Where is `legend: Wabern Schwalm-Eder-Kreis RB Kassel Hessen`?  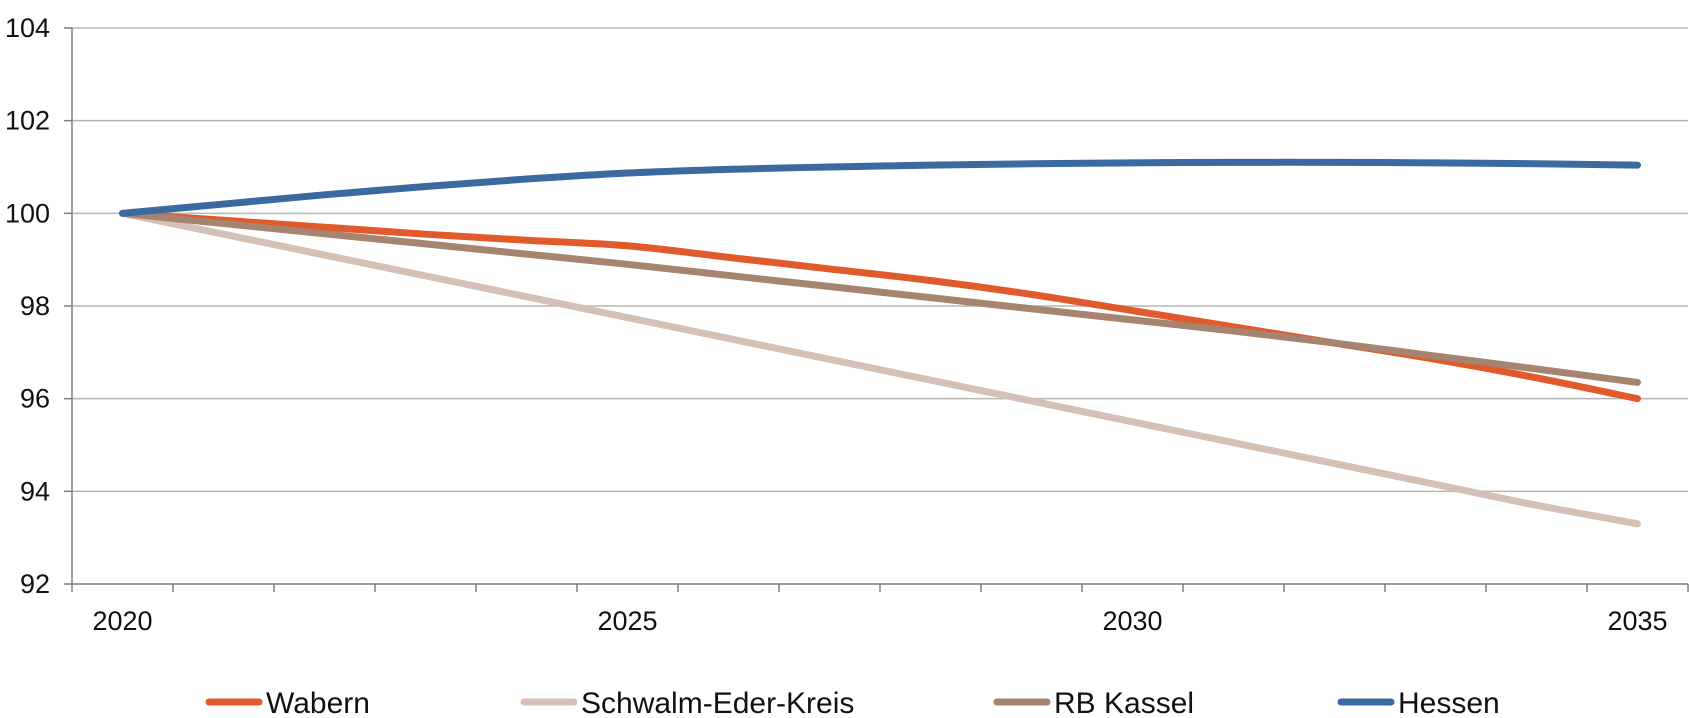 legend: Wabern Schwalm-Eder-Kreis RB Kassel Hessen is located at coordinates (852, 702).